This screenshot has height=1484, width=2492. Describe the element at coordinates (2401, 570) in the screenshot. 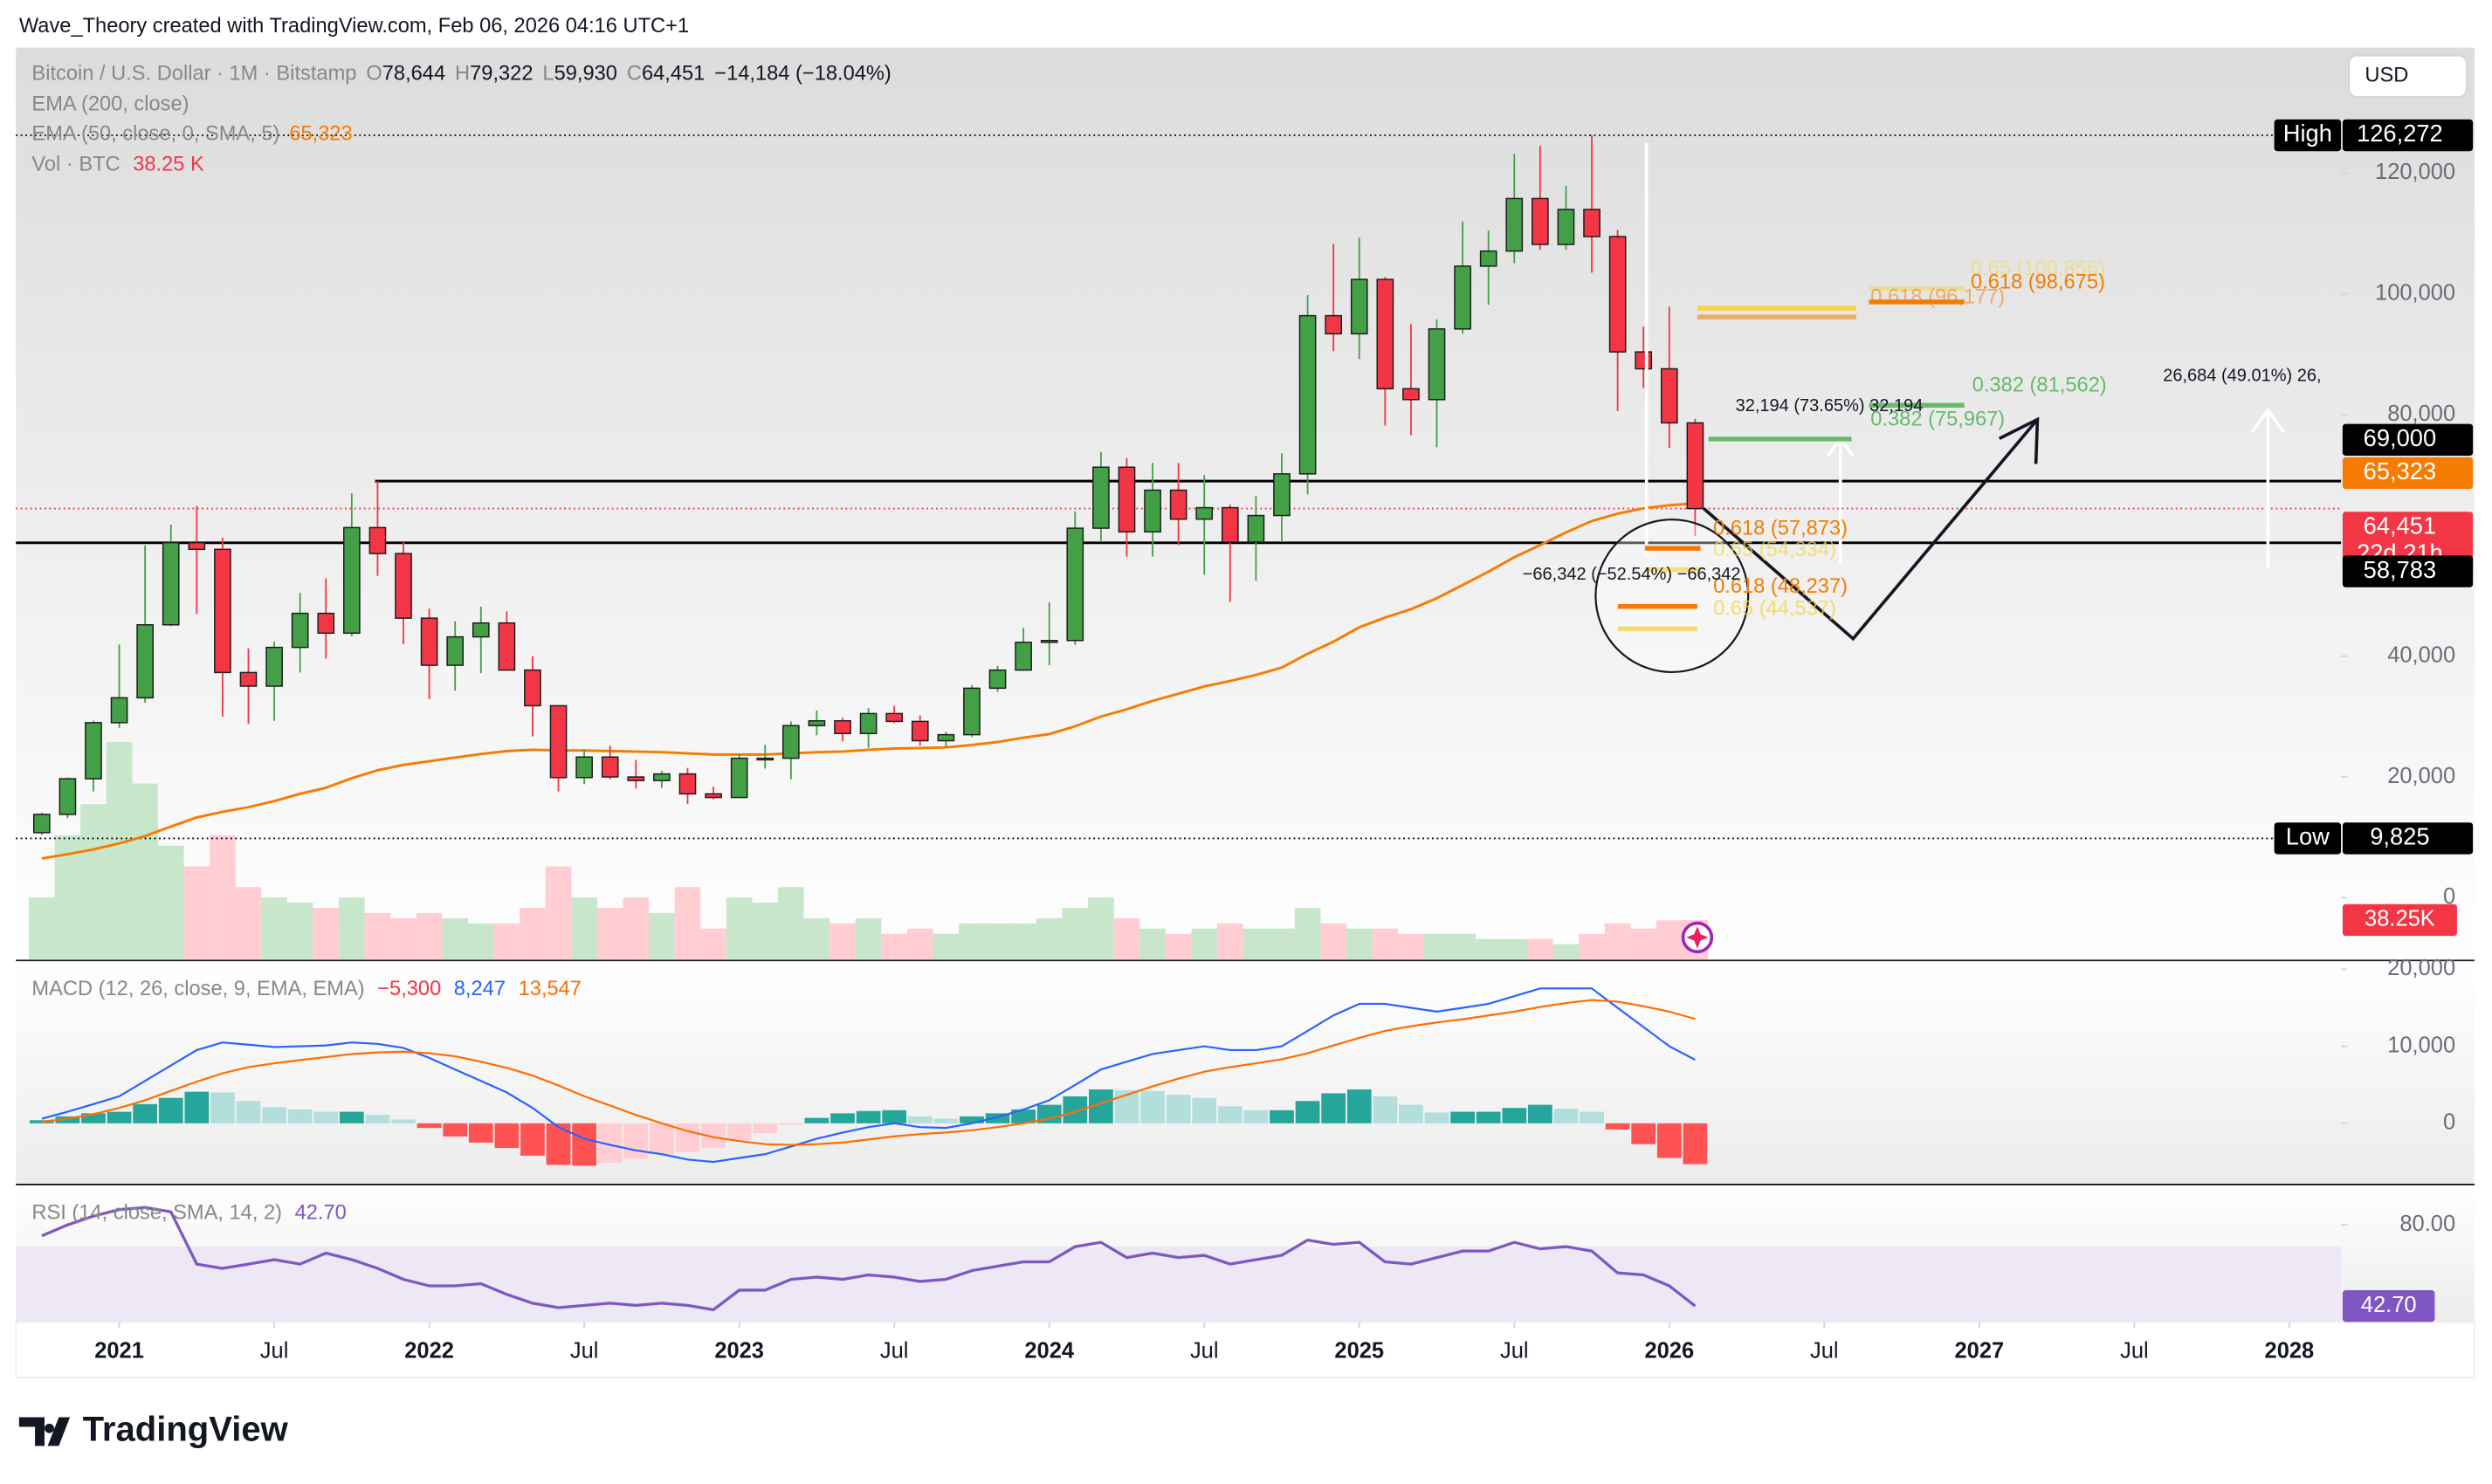

I see `price-box-label: 58,783` at that location.